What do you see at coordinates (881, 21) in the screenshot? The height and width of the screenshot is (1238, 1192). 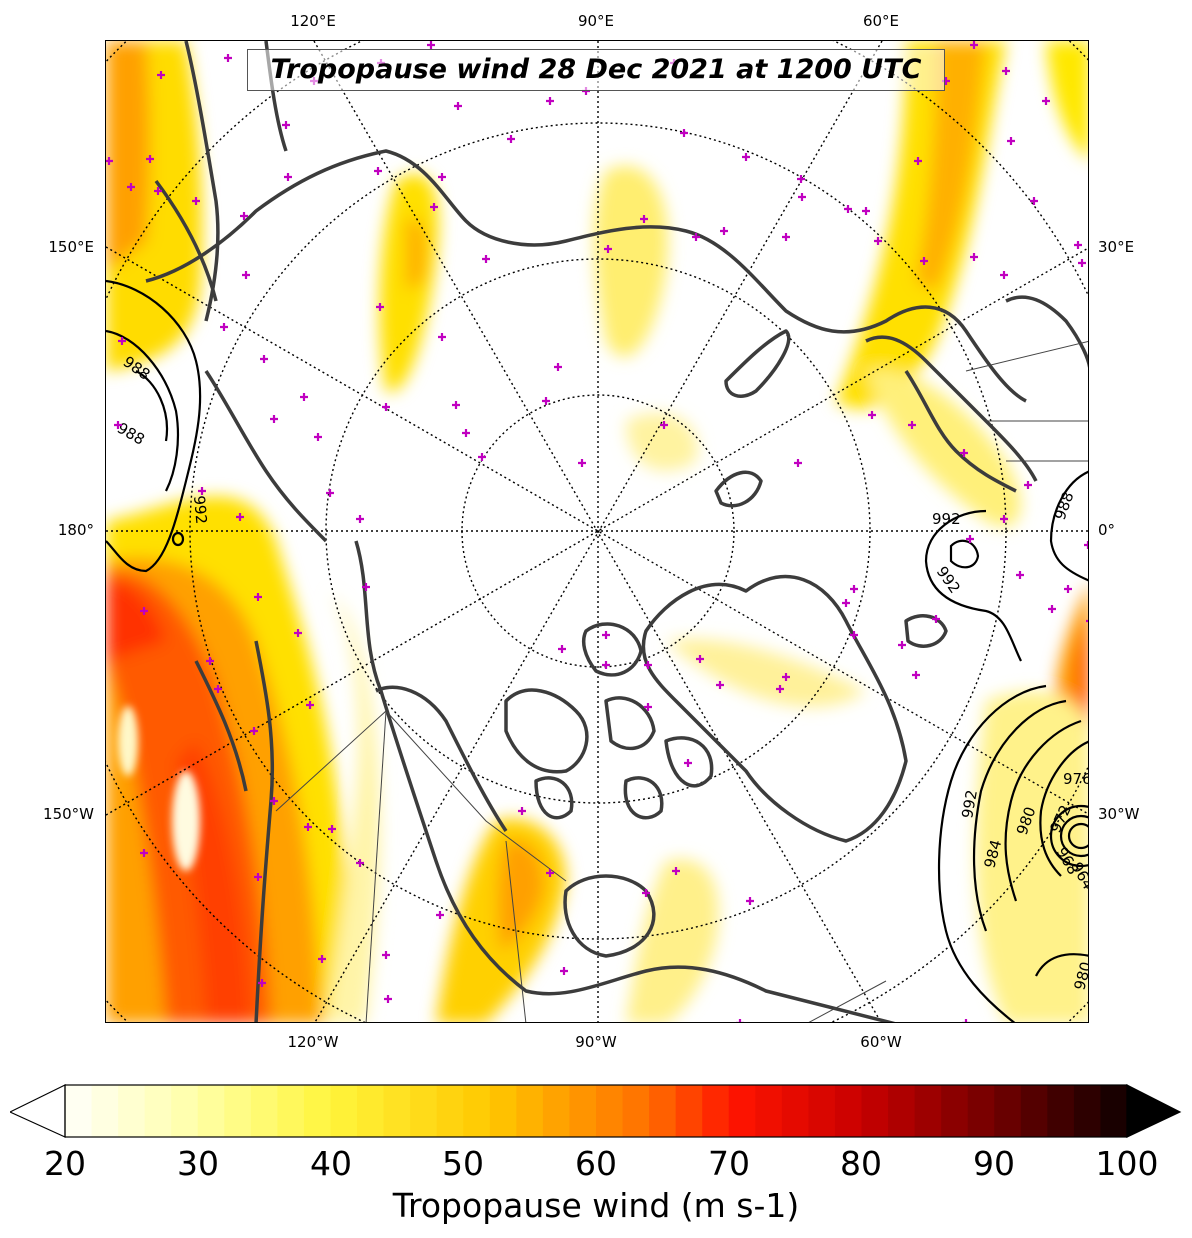 I see `lon-label-top-60e: 60°E` at bounding box center [881, 21].